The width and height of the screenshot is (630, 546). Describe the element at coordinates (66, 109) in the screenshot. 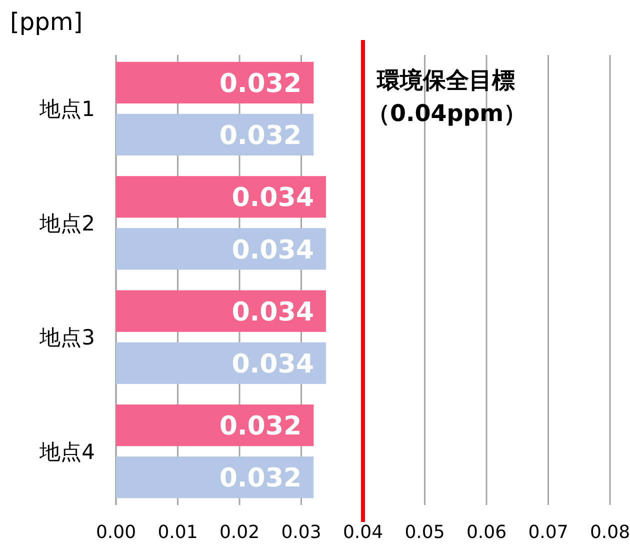

I see `y-tick-label: 地点1` at that location.